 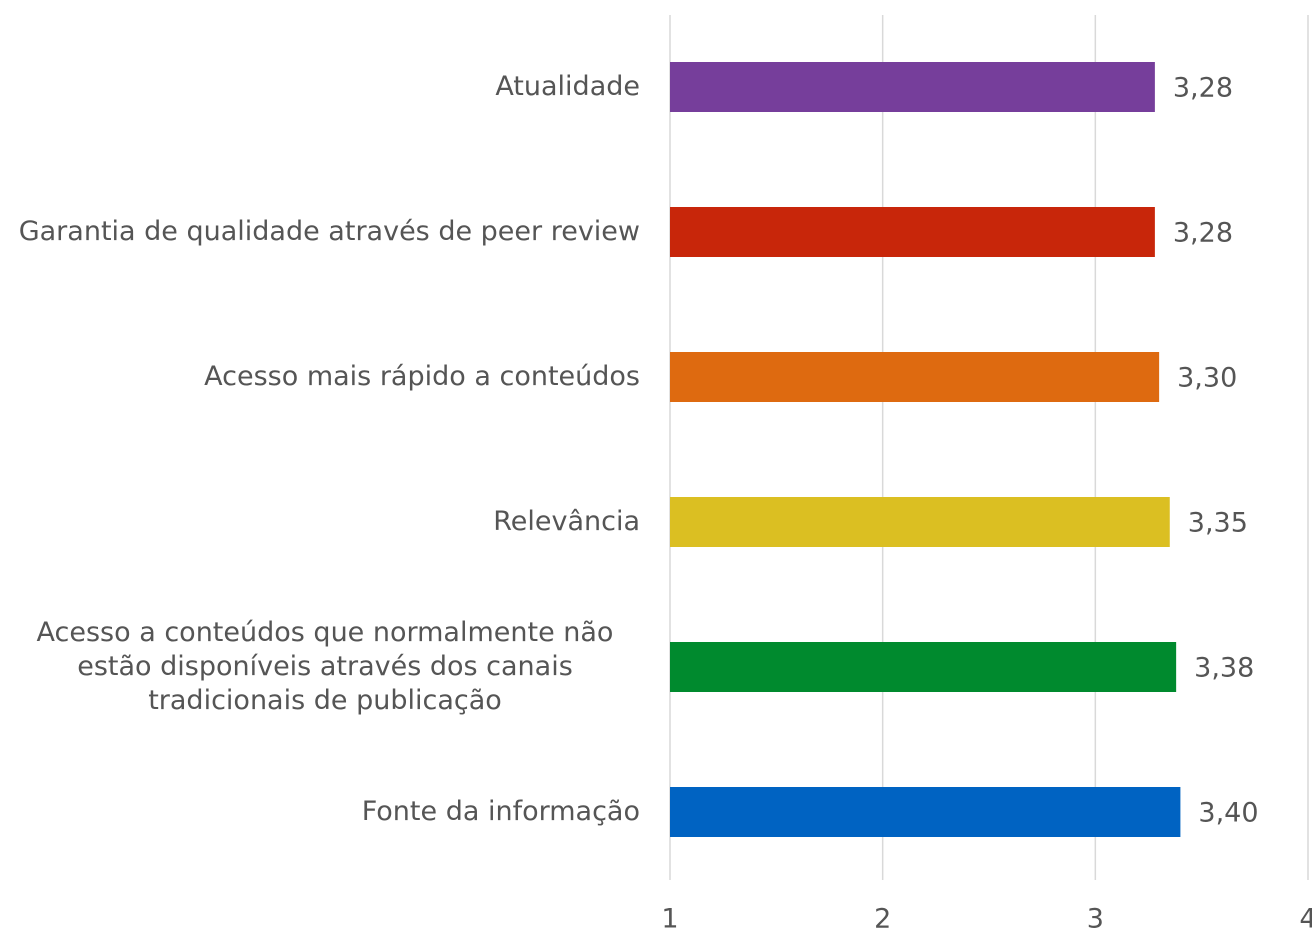 I want to click on y-tick-label: Atualidade, so click(x=567, y=86).